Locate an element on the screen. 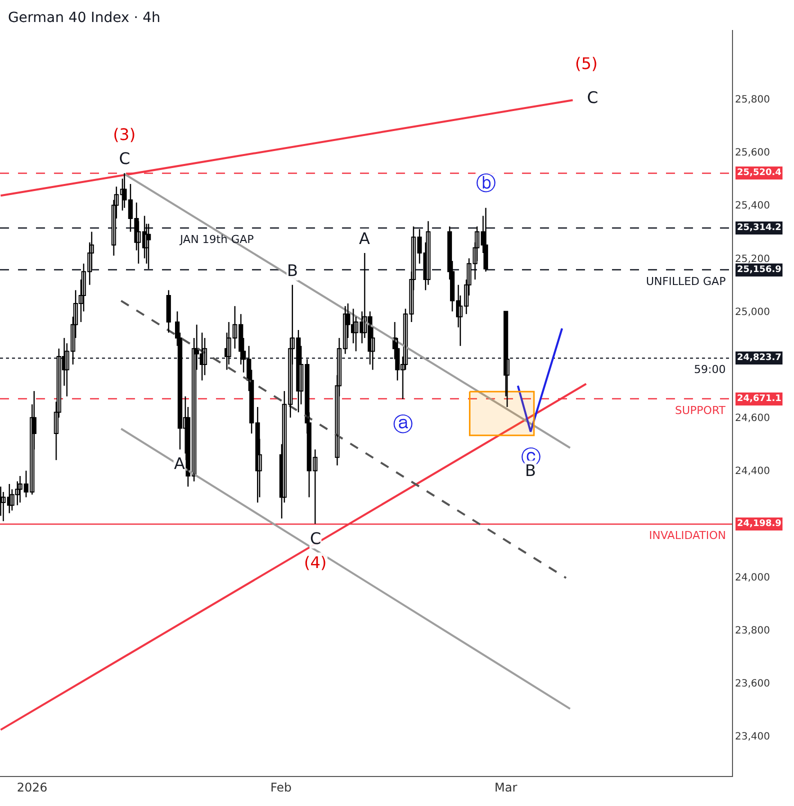 The height and width of the screenshot is (806, 794). annotation: 59:00 is located at coordinates (710, 369).